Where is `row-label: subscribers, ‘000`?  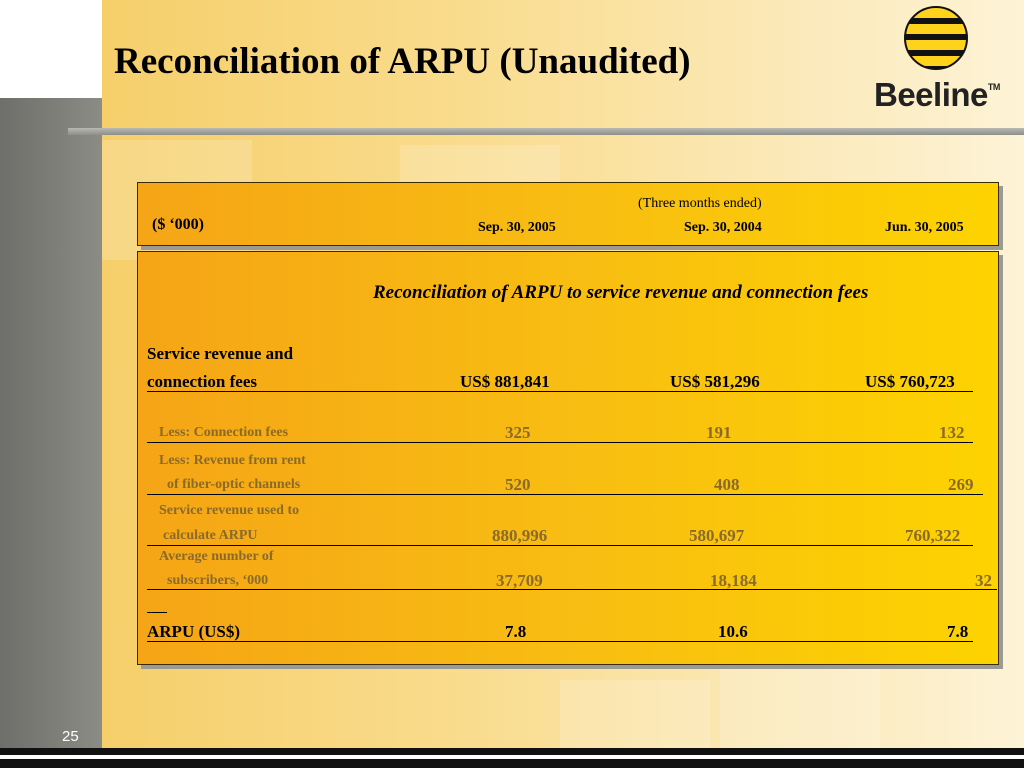 row-label: subscribers, ‘000 is located at coordinates (218, 580).